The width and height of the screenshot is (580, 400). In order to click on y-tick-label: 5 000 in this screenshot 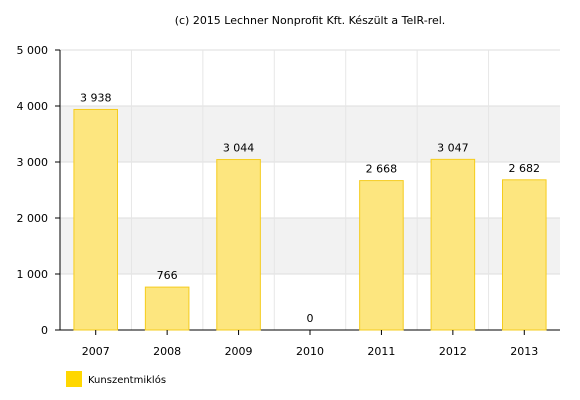, I will do `click(33, 50)`.